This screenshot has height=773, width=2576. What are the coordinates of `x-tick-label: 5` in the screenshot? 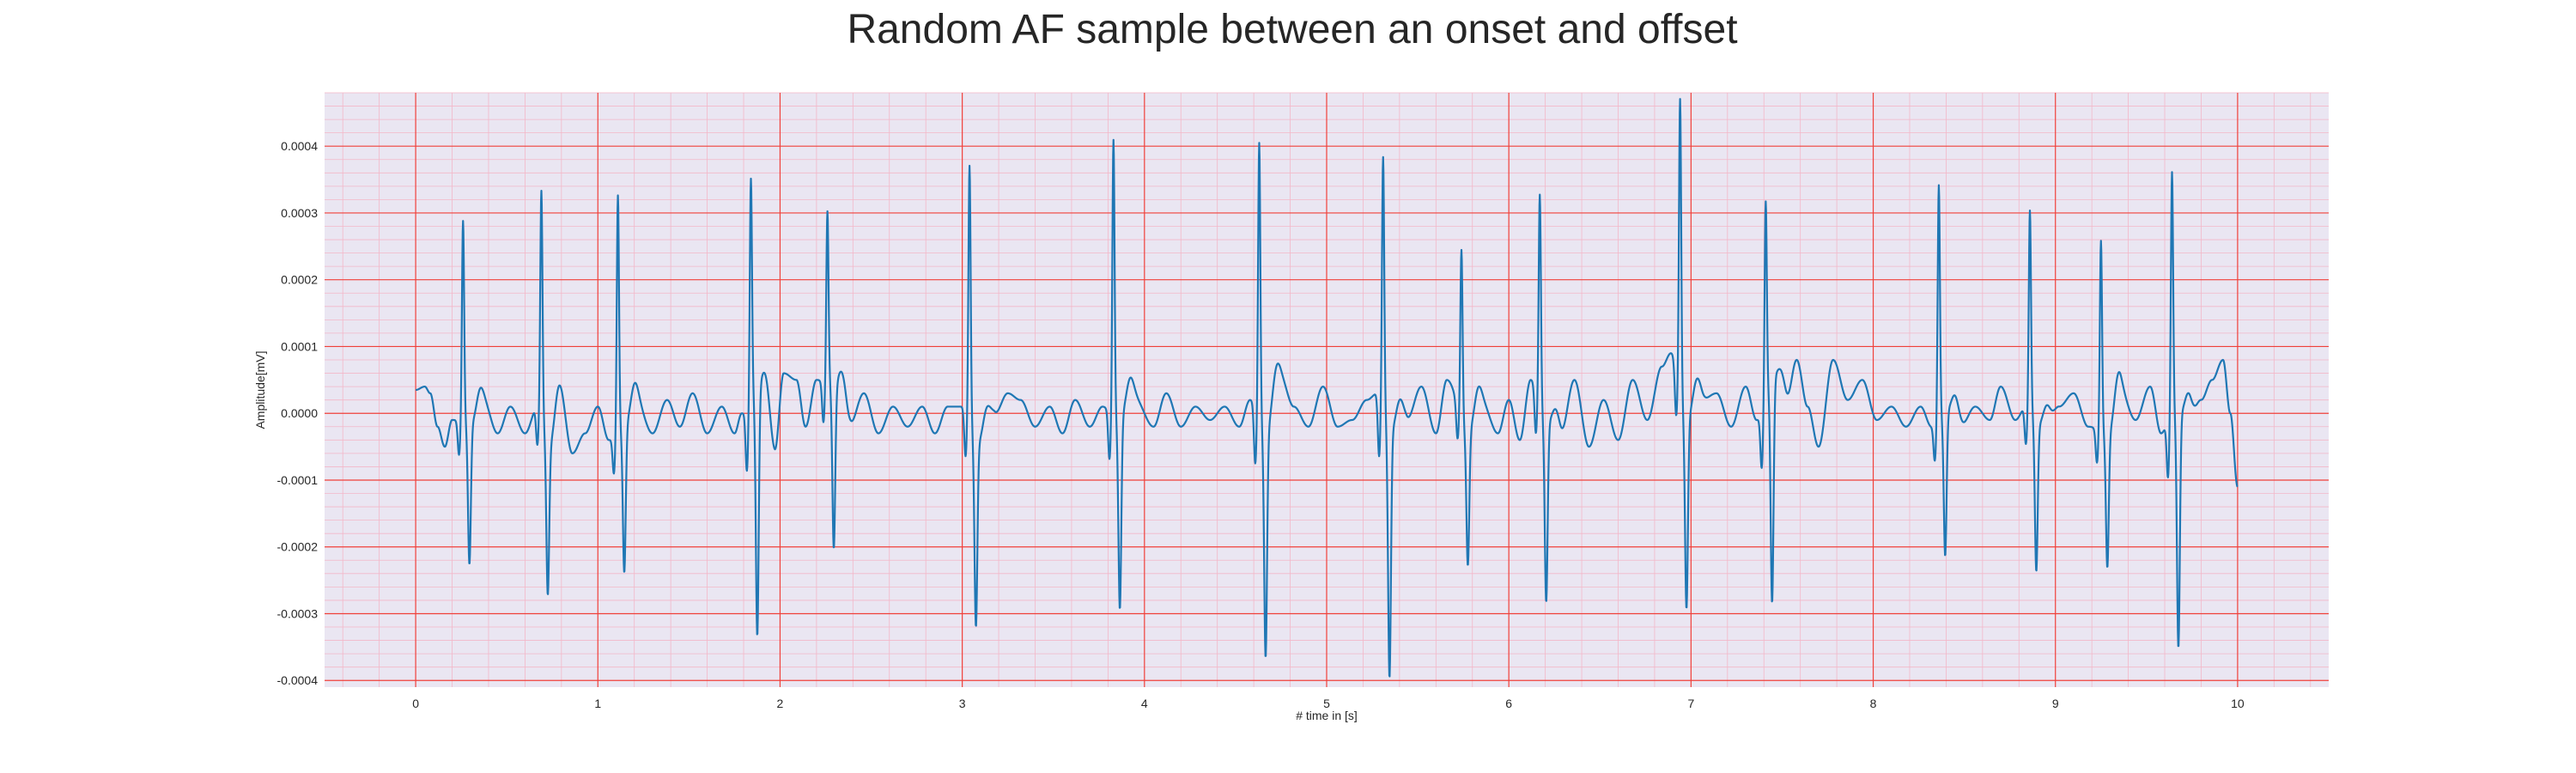 It's located at (1327, 703).